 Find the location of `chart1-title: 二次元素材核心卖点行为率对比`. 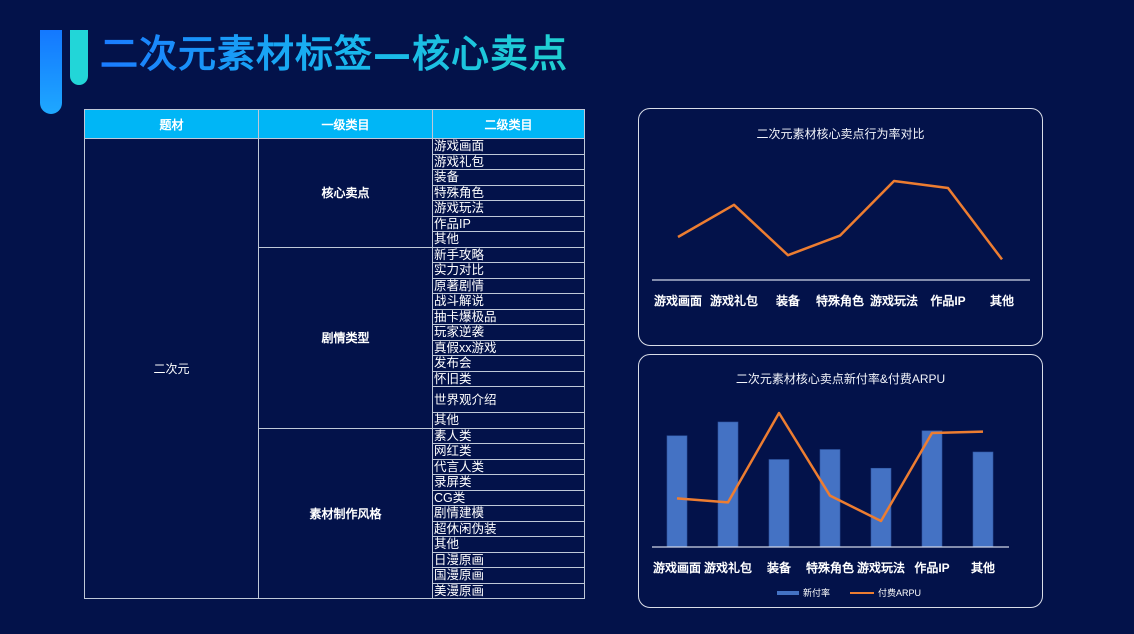

chart1-title: 二次元素材核心卖点行为率对比 is located at coordinates (840, 134).